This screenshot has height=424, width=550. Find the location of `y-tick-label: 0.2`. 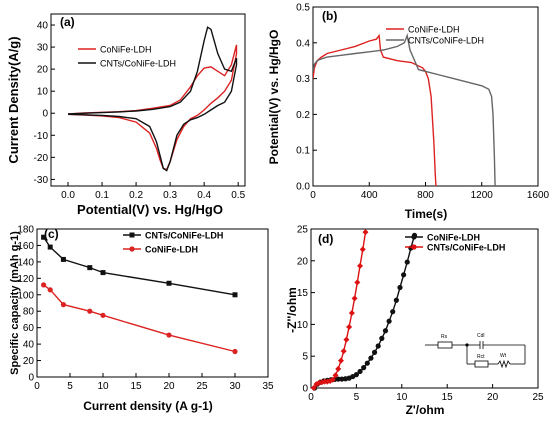

y-tick-label: 0.2 is located at coordinates (303, 115).